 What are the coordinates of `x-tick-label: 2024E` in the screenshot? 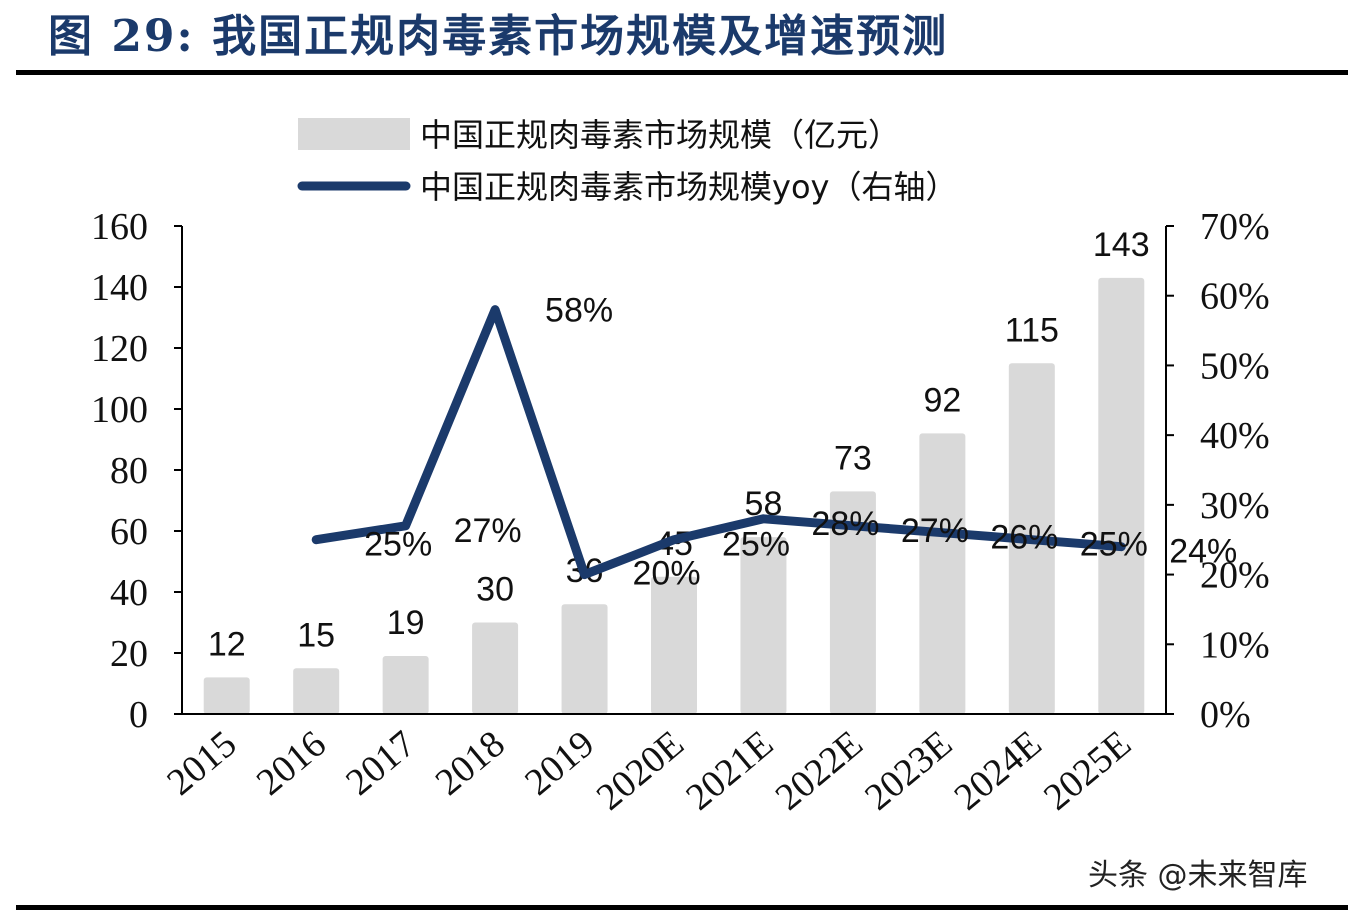 It's located at (998, 771).